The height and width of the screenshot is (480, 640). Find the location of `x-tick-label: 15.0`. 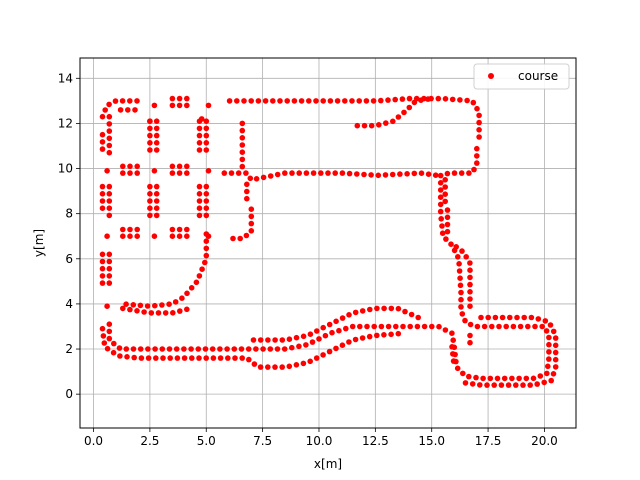

x-tick-label: 15.0 is located at coordinates (431, 441).